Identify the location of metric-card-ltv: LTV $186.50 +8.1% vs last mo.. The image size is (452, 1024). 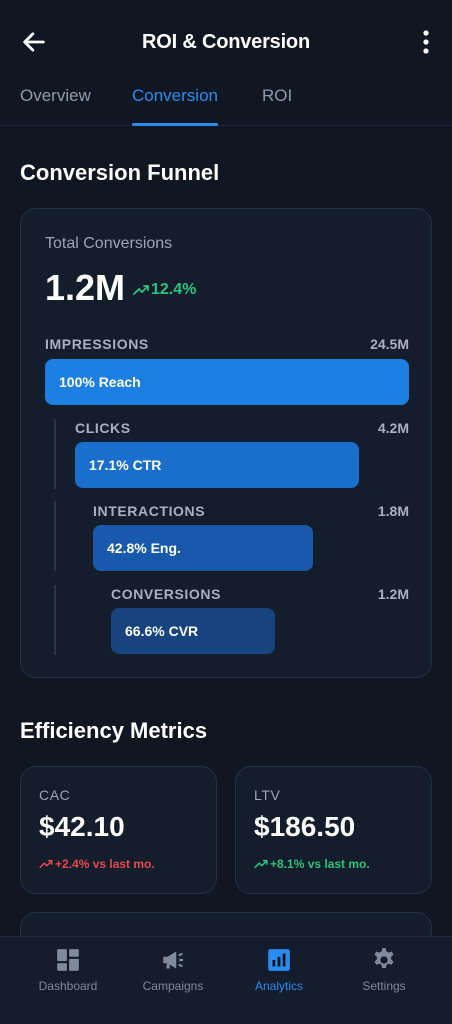
(333, 830).